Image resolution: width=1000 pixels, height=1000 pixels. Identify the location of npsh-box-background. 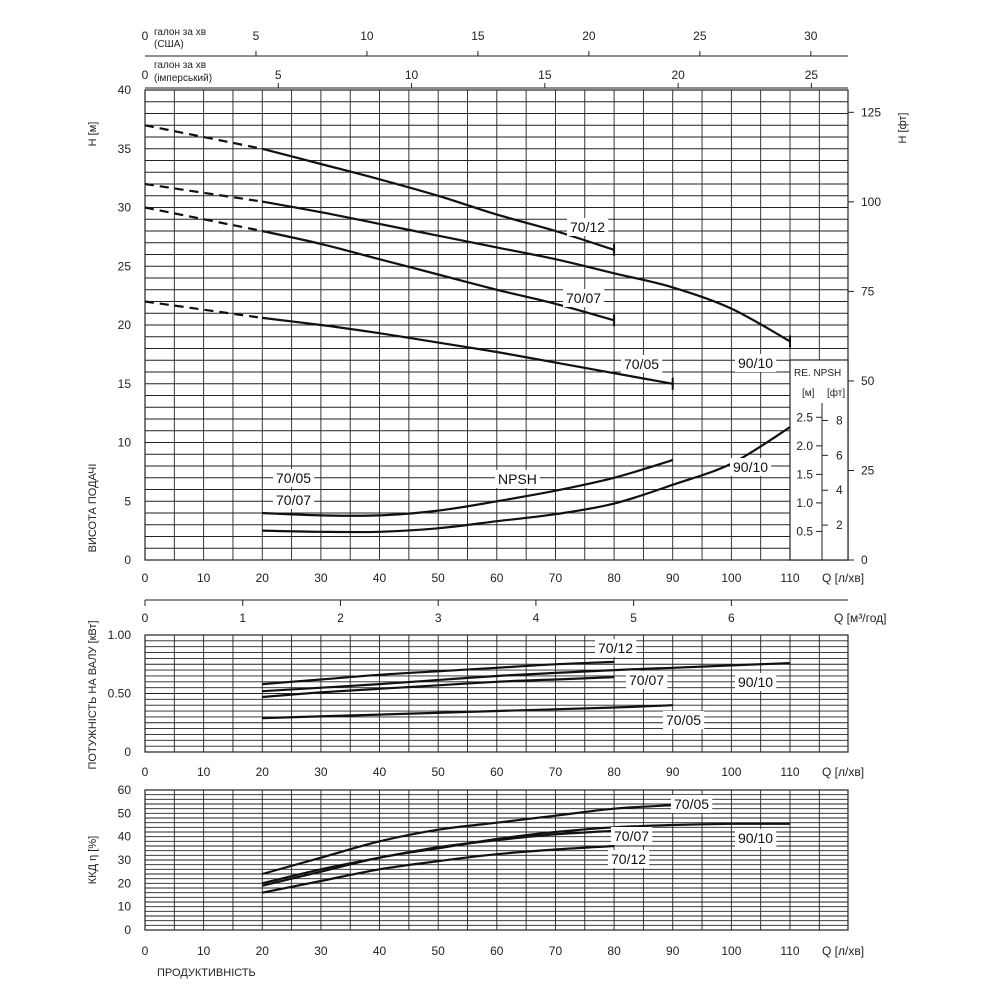
(819, 460).